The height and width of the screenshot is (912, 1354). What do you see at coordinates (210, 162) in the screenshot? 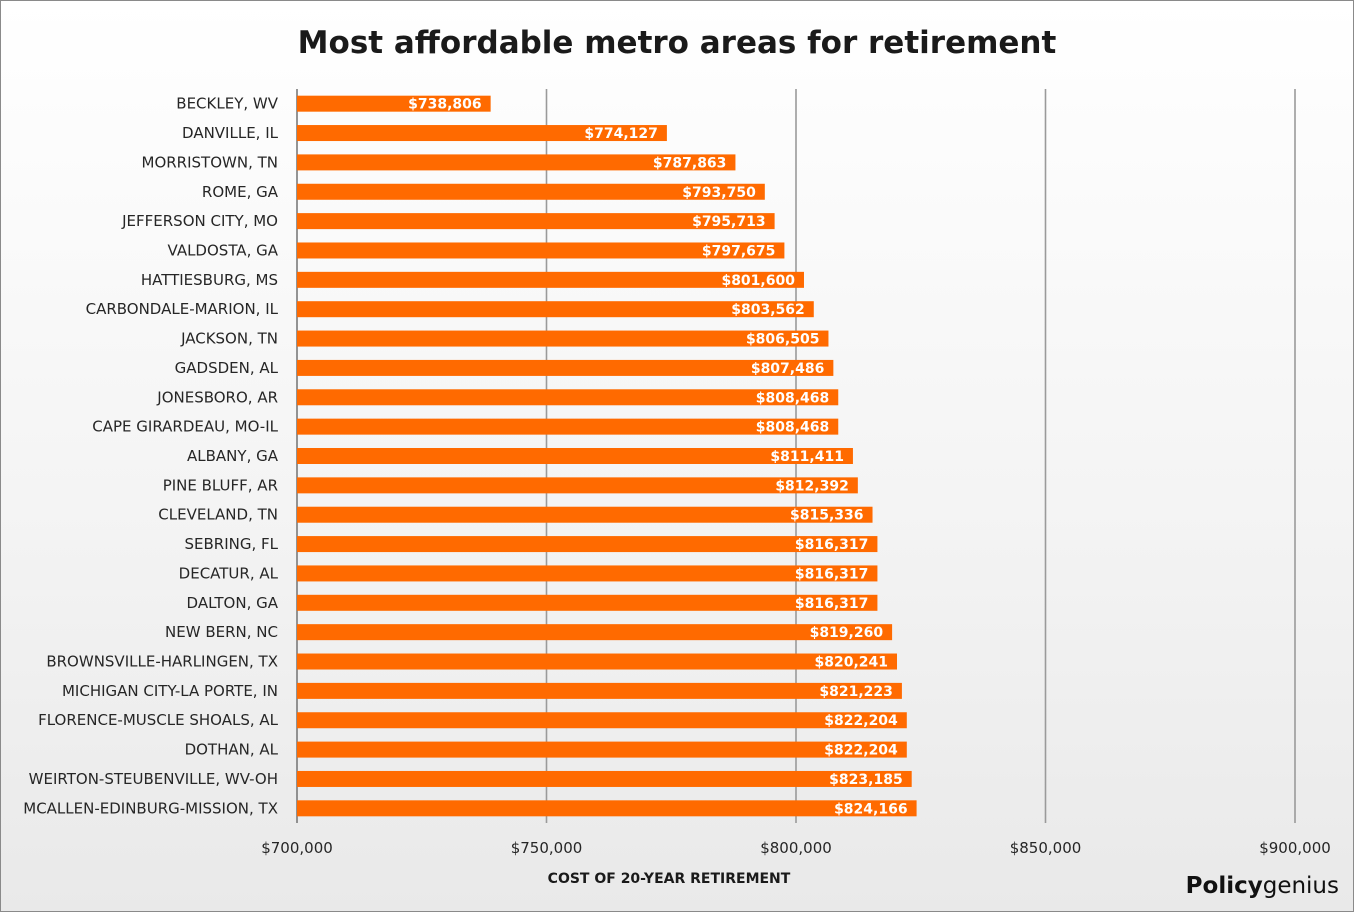
I see `category-label: MORRISTOWN, TN` at bounding box center [210, 162].